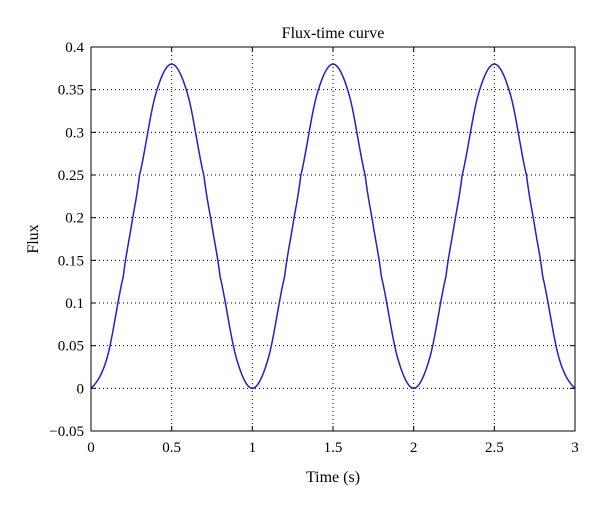  Describe the element at coordinates (66, 240) in the screenshot. I see `y-tick-labels: −0.05 0 0.05 0.1 0.15 0.2 0.25 0.3 0.35 0.4` at that location.